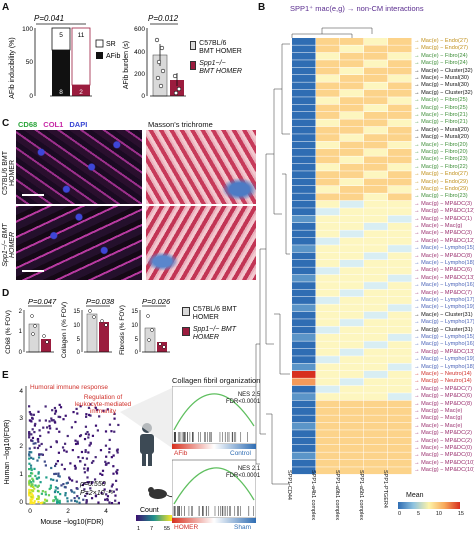 Image resolution: width=474 pixels, height=537 pixels. I want to click on heatmap-row-label: → Mac(g) − MP&DC(2), so click(443, 433).